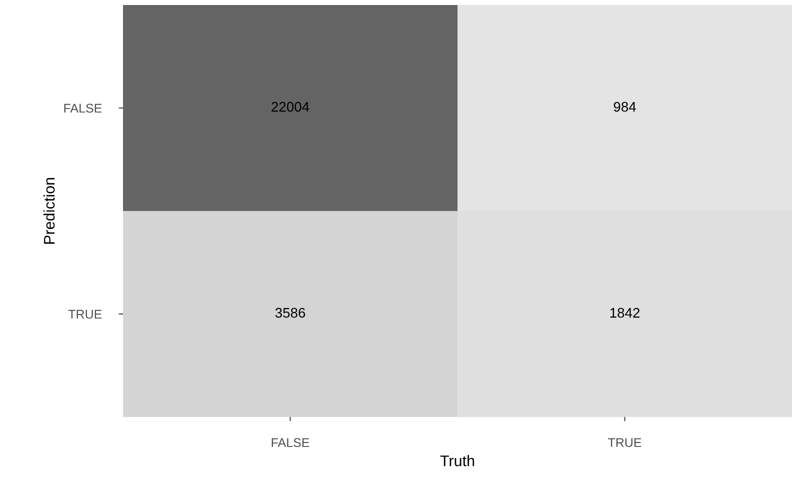 The width and height of the screenshot is (792, 483). What do you see at coordinates (49, 211) in the screenshot?
I see `y-axis-title: Prediction` at bounding box center [49, 211].